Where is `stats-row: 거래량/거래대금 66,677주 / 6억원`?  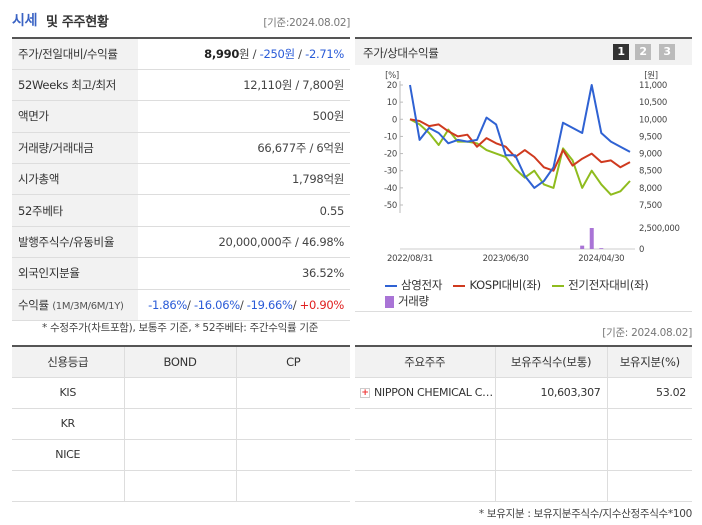 stats-row: 거래량/거래대금 66,677주 / 6억원 is located at coordinates (181, 148).